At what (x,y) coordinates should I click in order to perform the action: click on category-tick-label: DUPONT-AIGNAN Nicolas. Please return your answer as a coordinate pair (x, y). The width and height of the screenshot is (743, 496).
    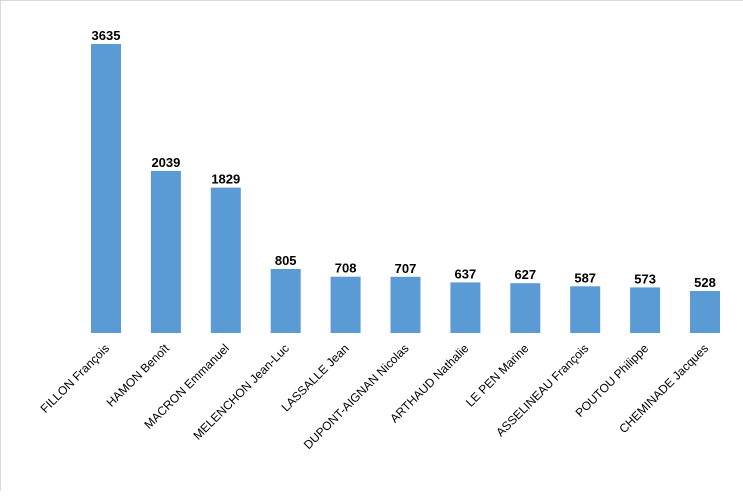
    Looking at the image, I should click on (356, 396).